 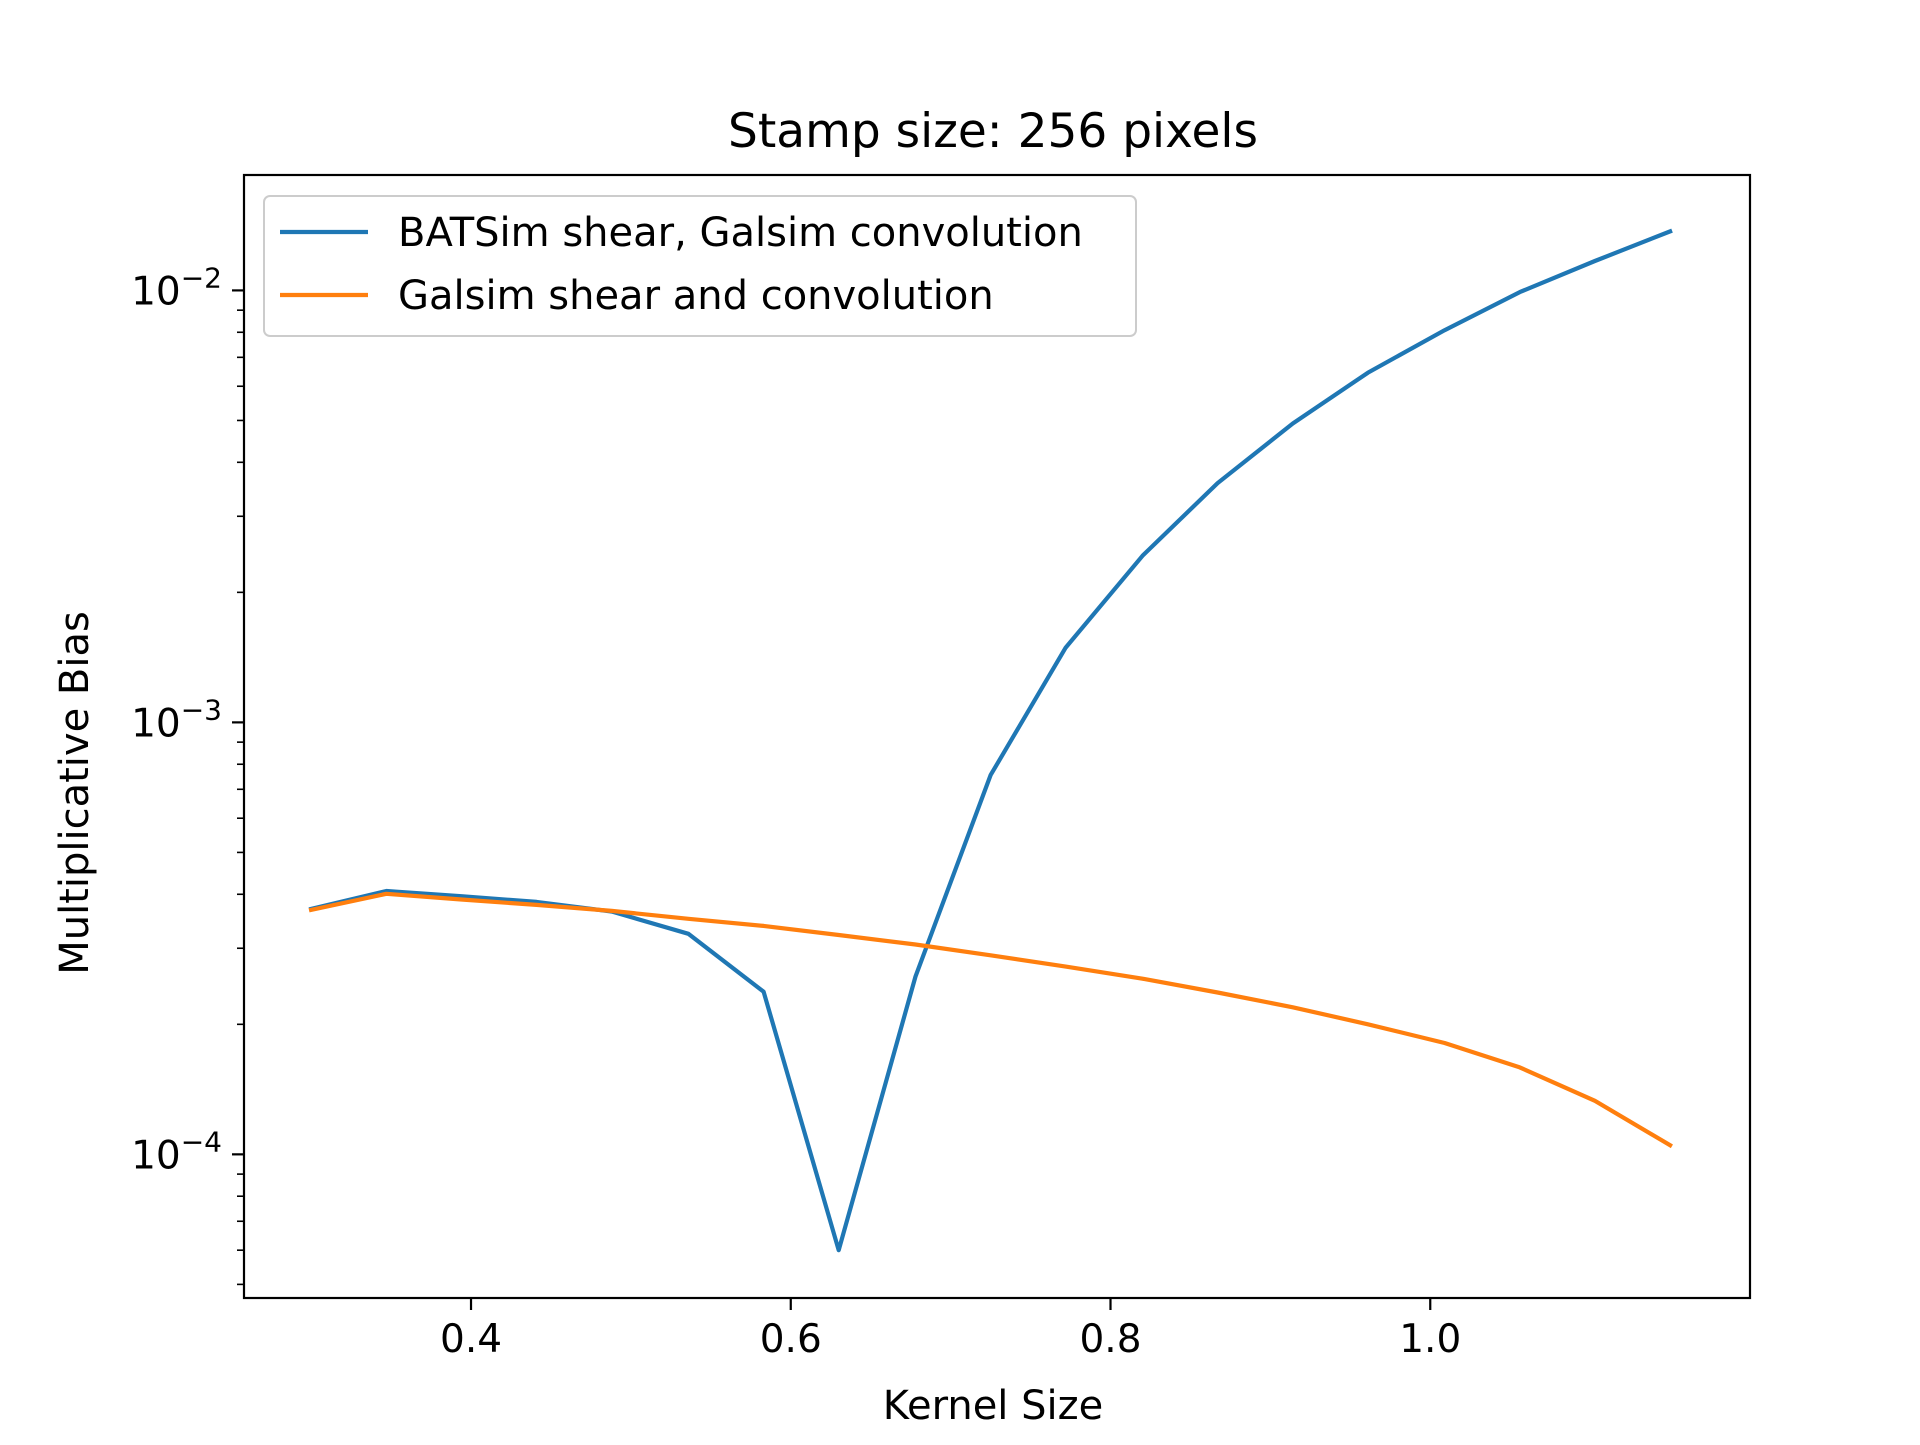 I want to click on legend-label-0: BATSim shear, Galsim convolution, so click(x=740, y=233).